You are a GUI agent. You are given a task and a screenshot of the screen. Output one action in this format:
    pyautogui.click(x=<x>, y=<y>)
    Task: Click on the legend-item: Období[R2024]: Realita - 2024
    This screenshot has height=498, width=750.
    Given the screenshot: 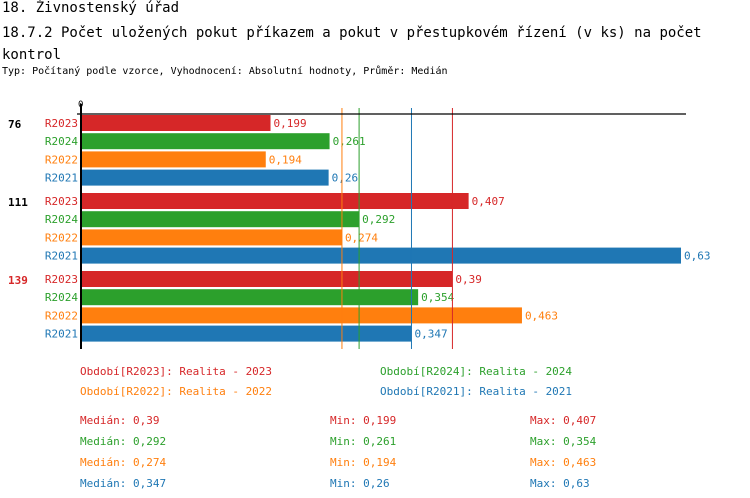 What is the action you would take?
    pyautogui.click(x=476, y=371)
    